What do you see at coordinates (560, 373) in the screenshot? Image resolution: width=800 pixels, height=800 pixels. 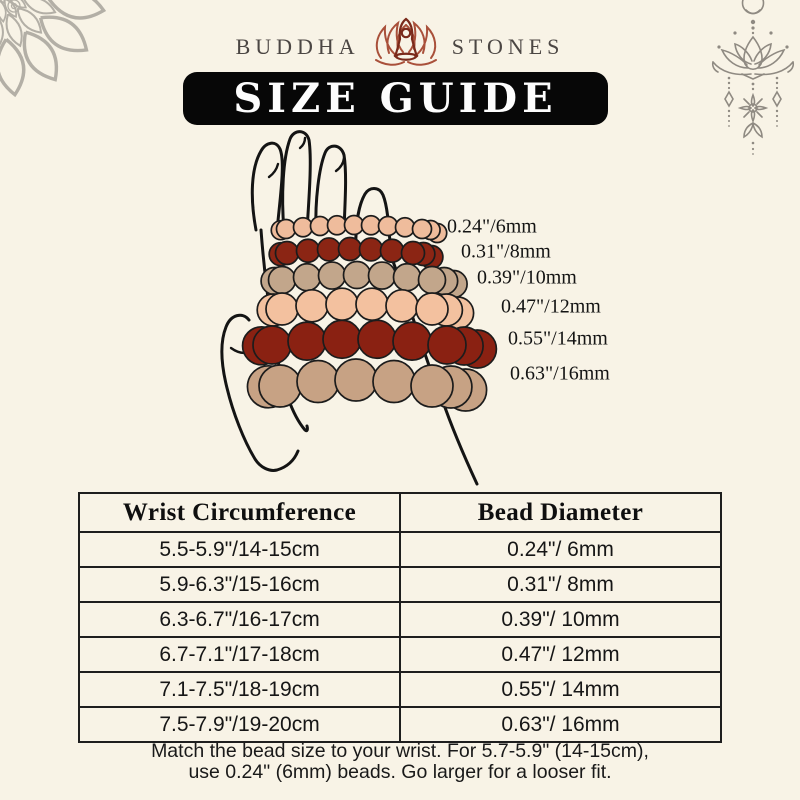 I see `bead-size-label-16mm: 0.63"/16mm` at bounding box center [560, 373].